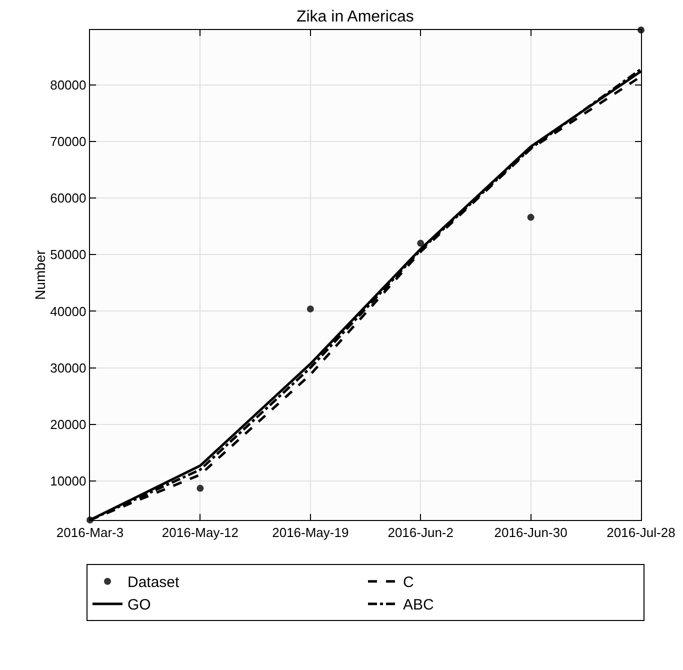 The image size is (683, 670). What do you see at coordinates (68, 198) in the screenshot?
I see `y-tick-label: 60000` at bounding box center [68, 198].